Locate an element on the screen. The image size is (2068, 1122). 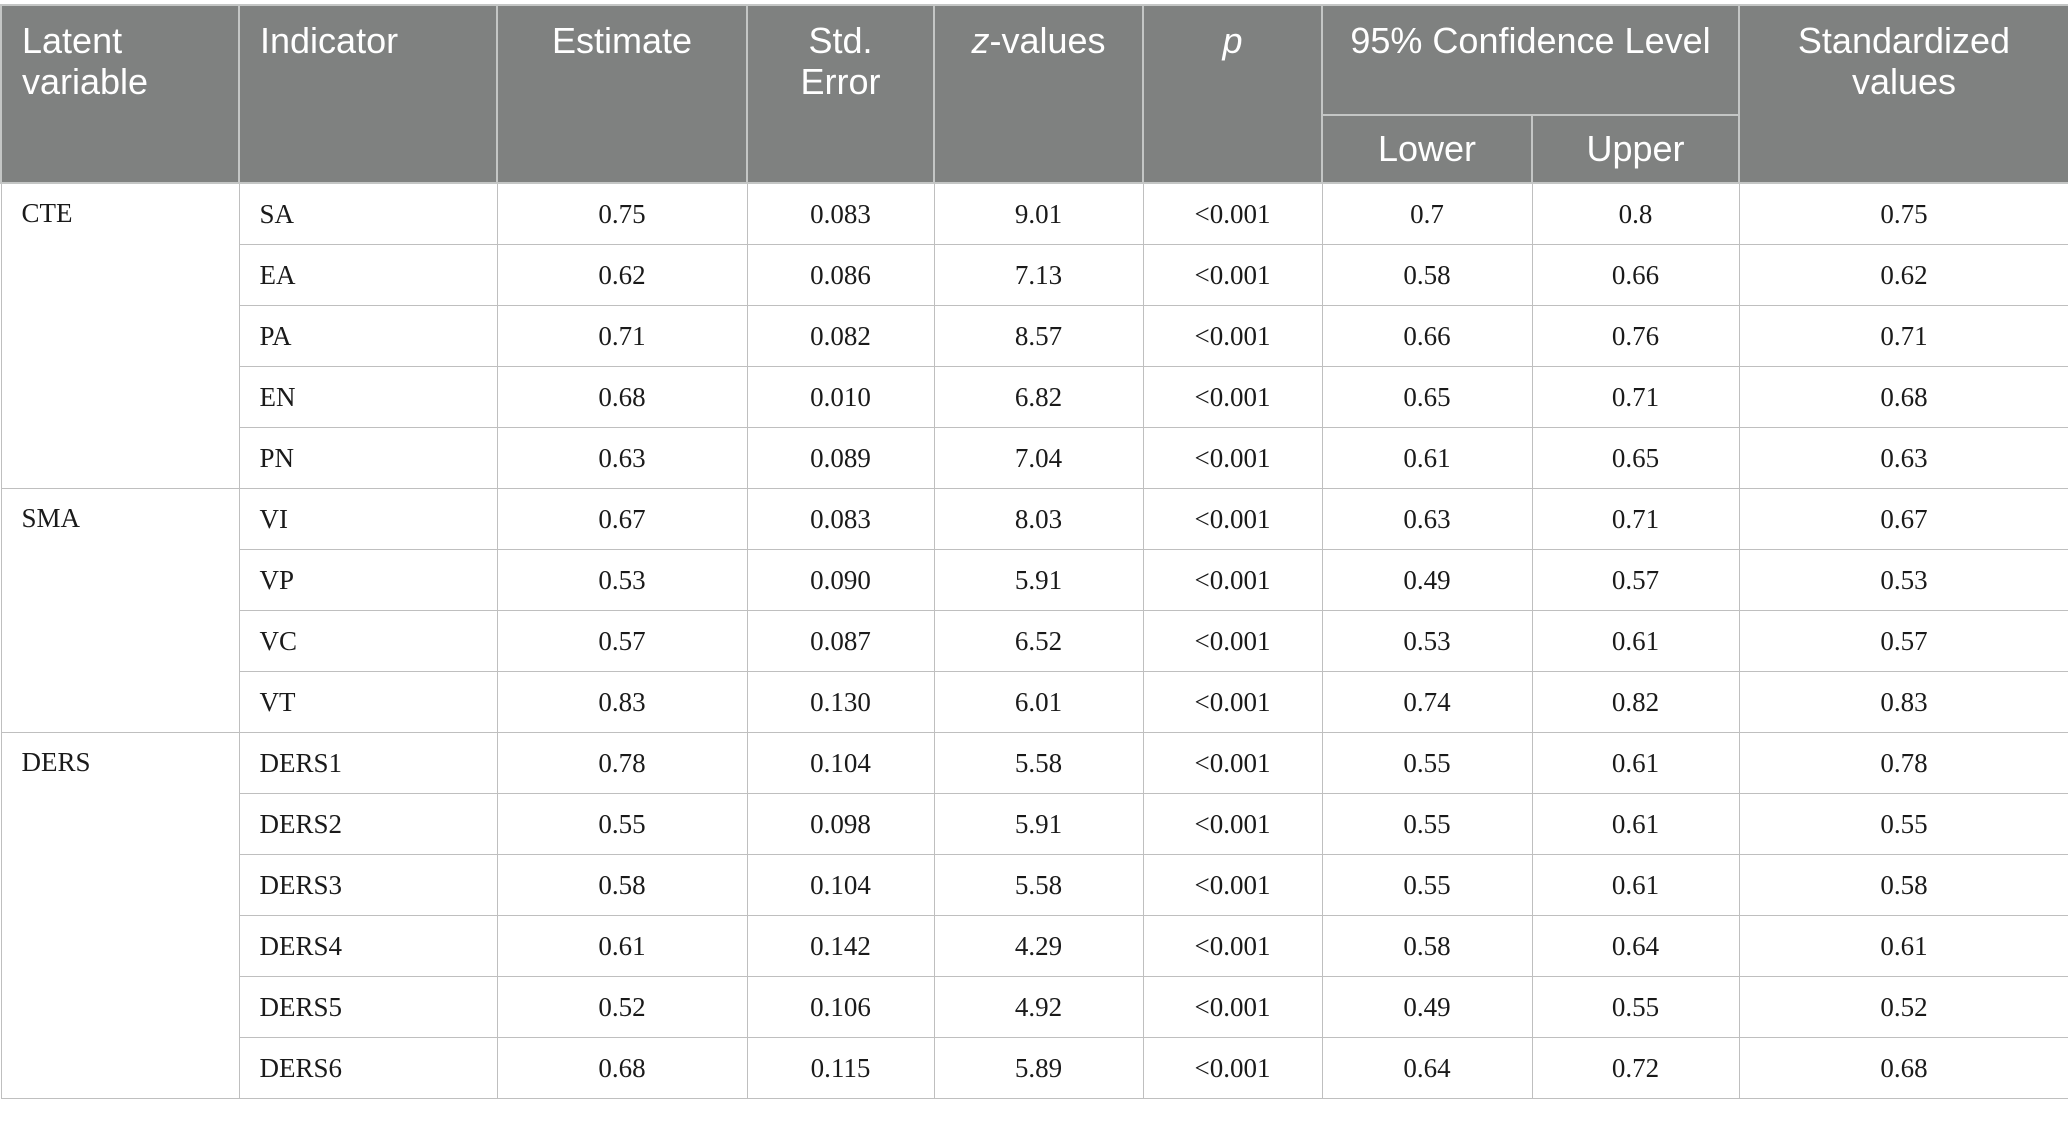
cell-ci-upper: 0.64 is located at coordinates (1635, 946).